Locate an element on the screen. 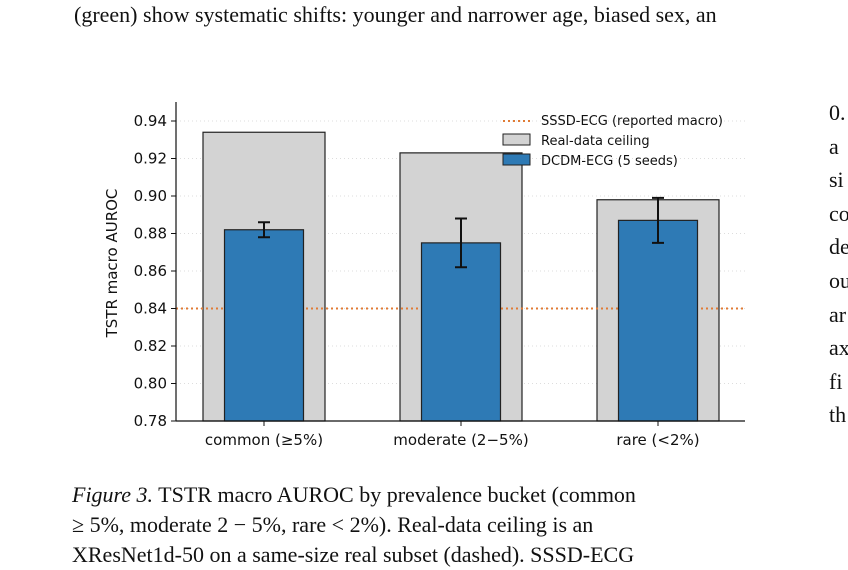 Image resolution: width=848 pixels, height=570 pixels. right-col-line: a is located at coordinates (834, 146).